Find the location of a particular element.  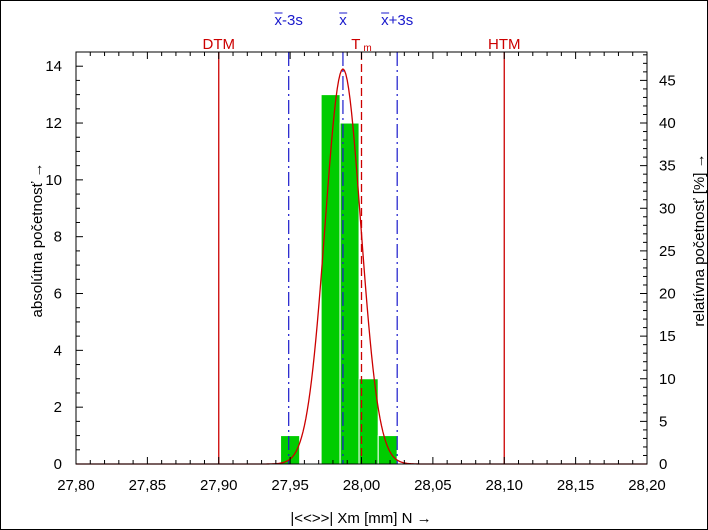

y-left-tick-label: 0 is located at coordinates (58, 464).